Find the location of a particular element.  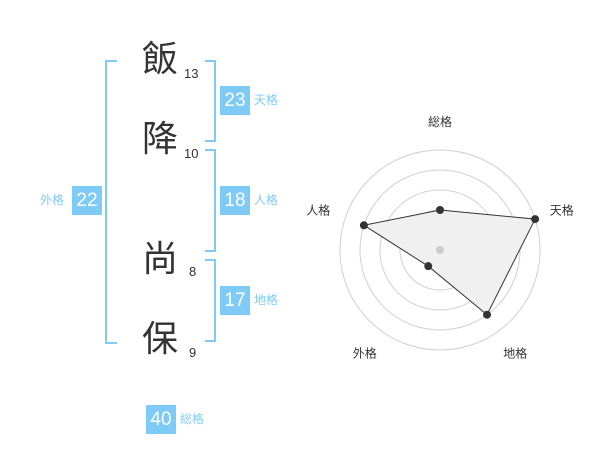

gaikaku-label: 外格 is located at coordinates (52, 200).